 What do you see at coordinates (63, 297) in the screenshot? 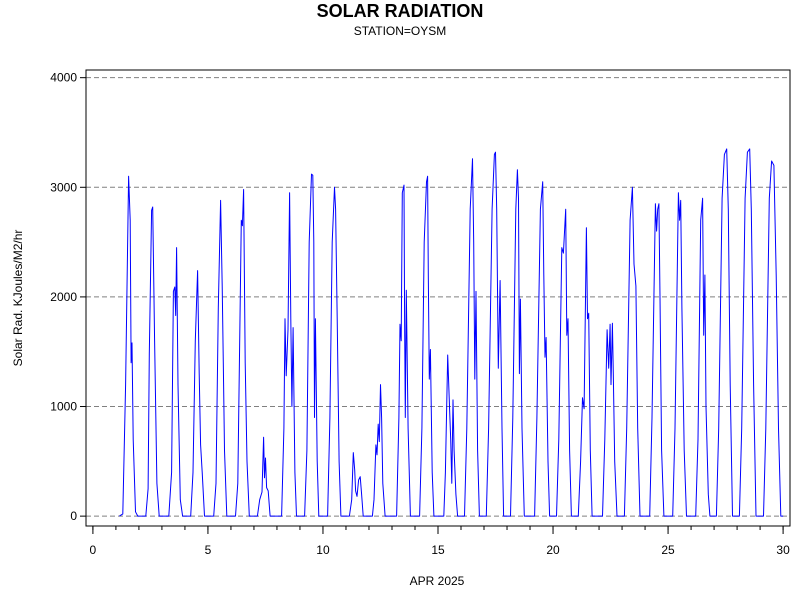
I see `y-tick-label: 2000` at bounding box center [63, 297].